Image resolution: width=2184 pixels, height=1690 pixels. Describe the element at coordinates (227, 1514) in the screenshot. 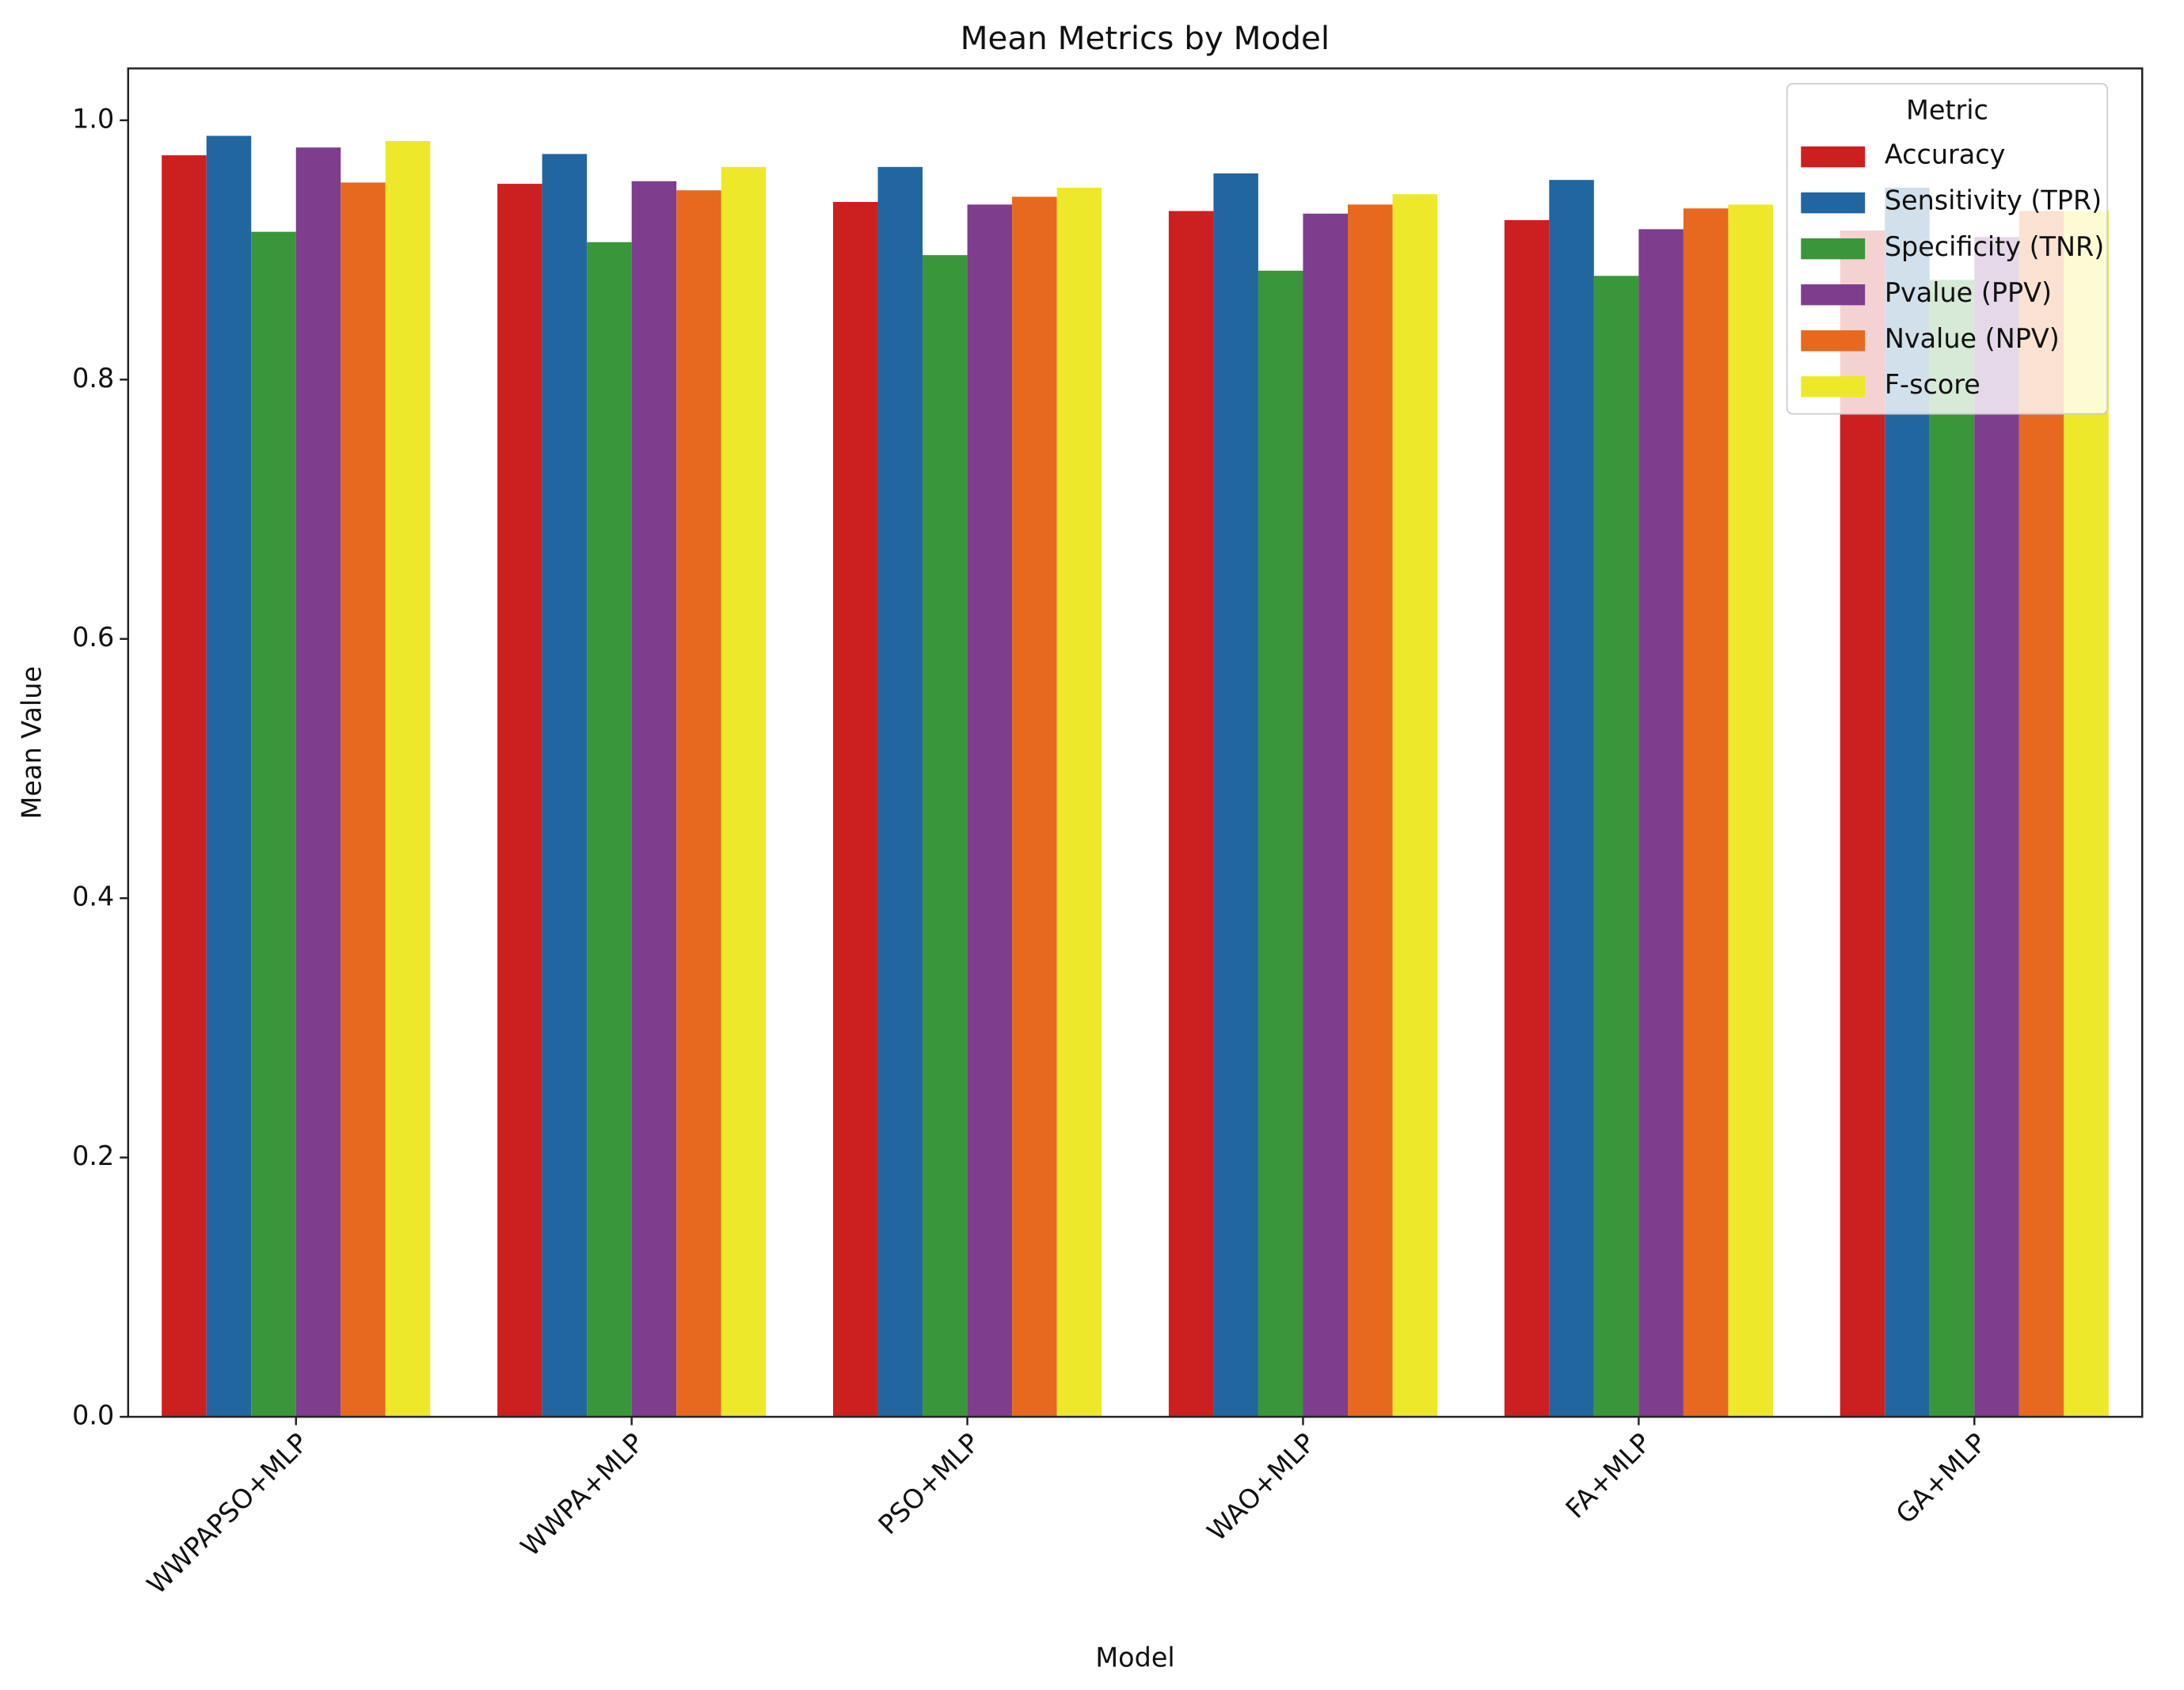

I see `x-tick-label: WWPAPSO+MLP` at that location.